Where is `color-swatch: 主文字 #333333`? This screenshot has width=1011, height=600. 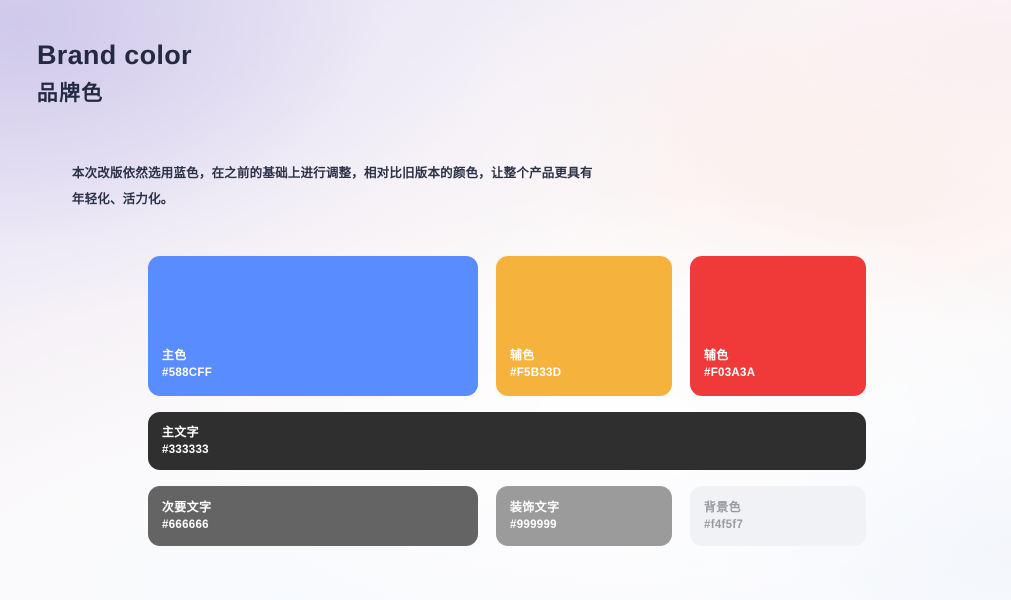 color-swatch: 主文字 #333333 is located at coordinates (507, 441).